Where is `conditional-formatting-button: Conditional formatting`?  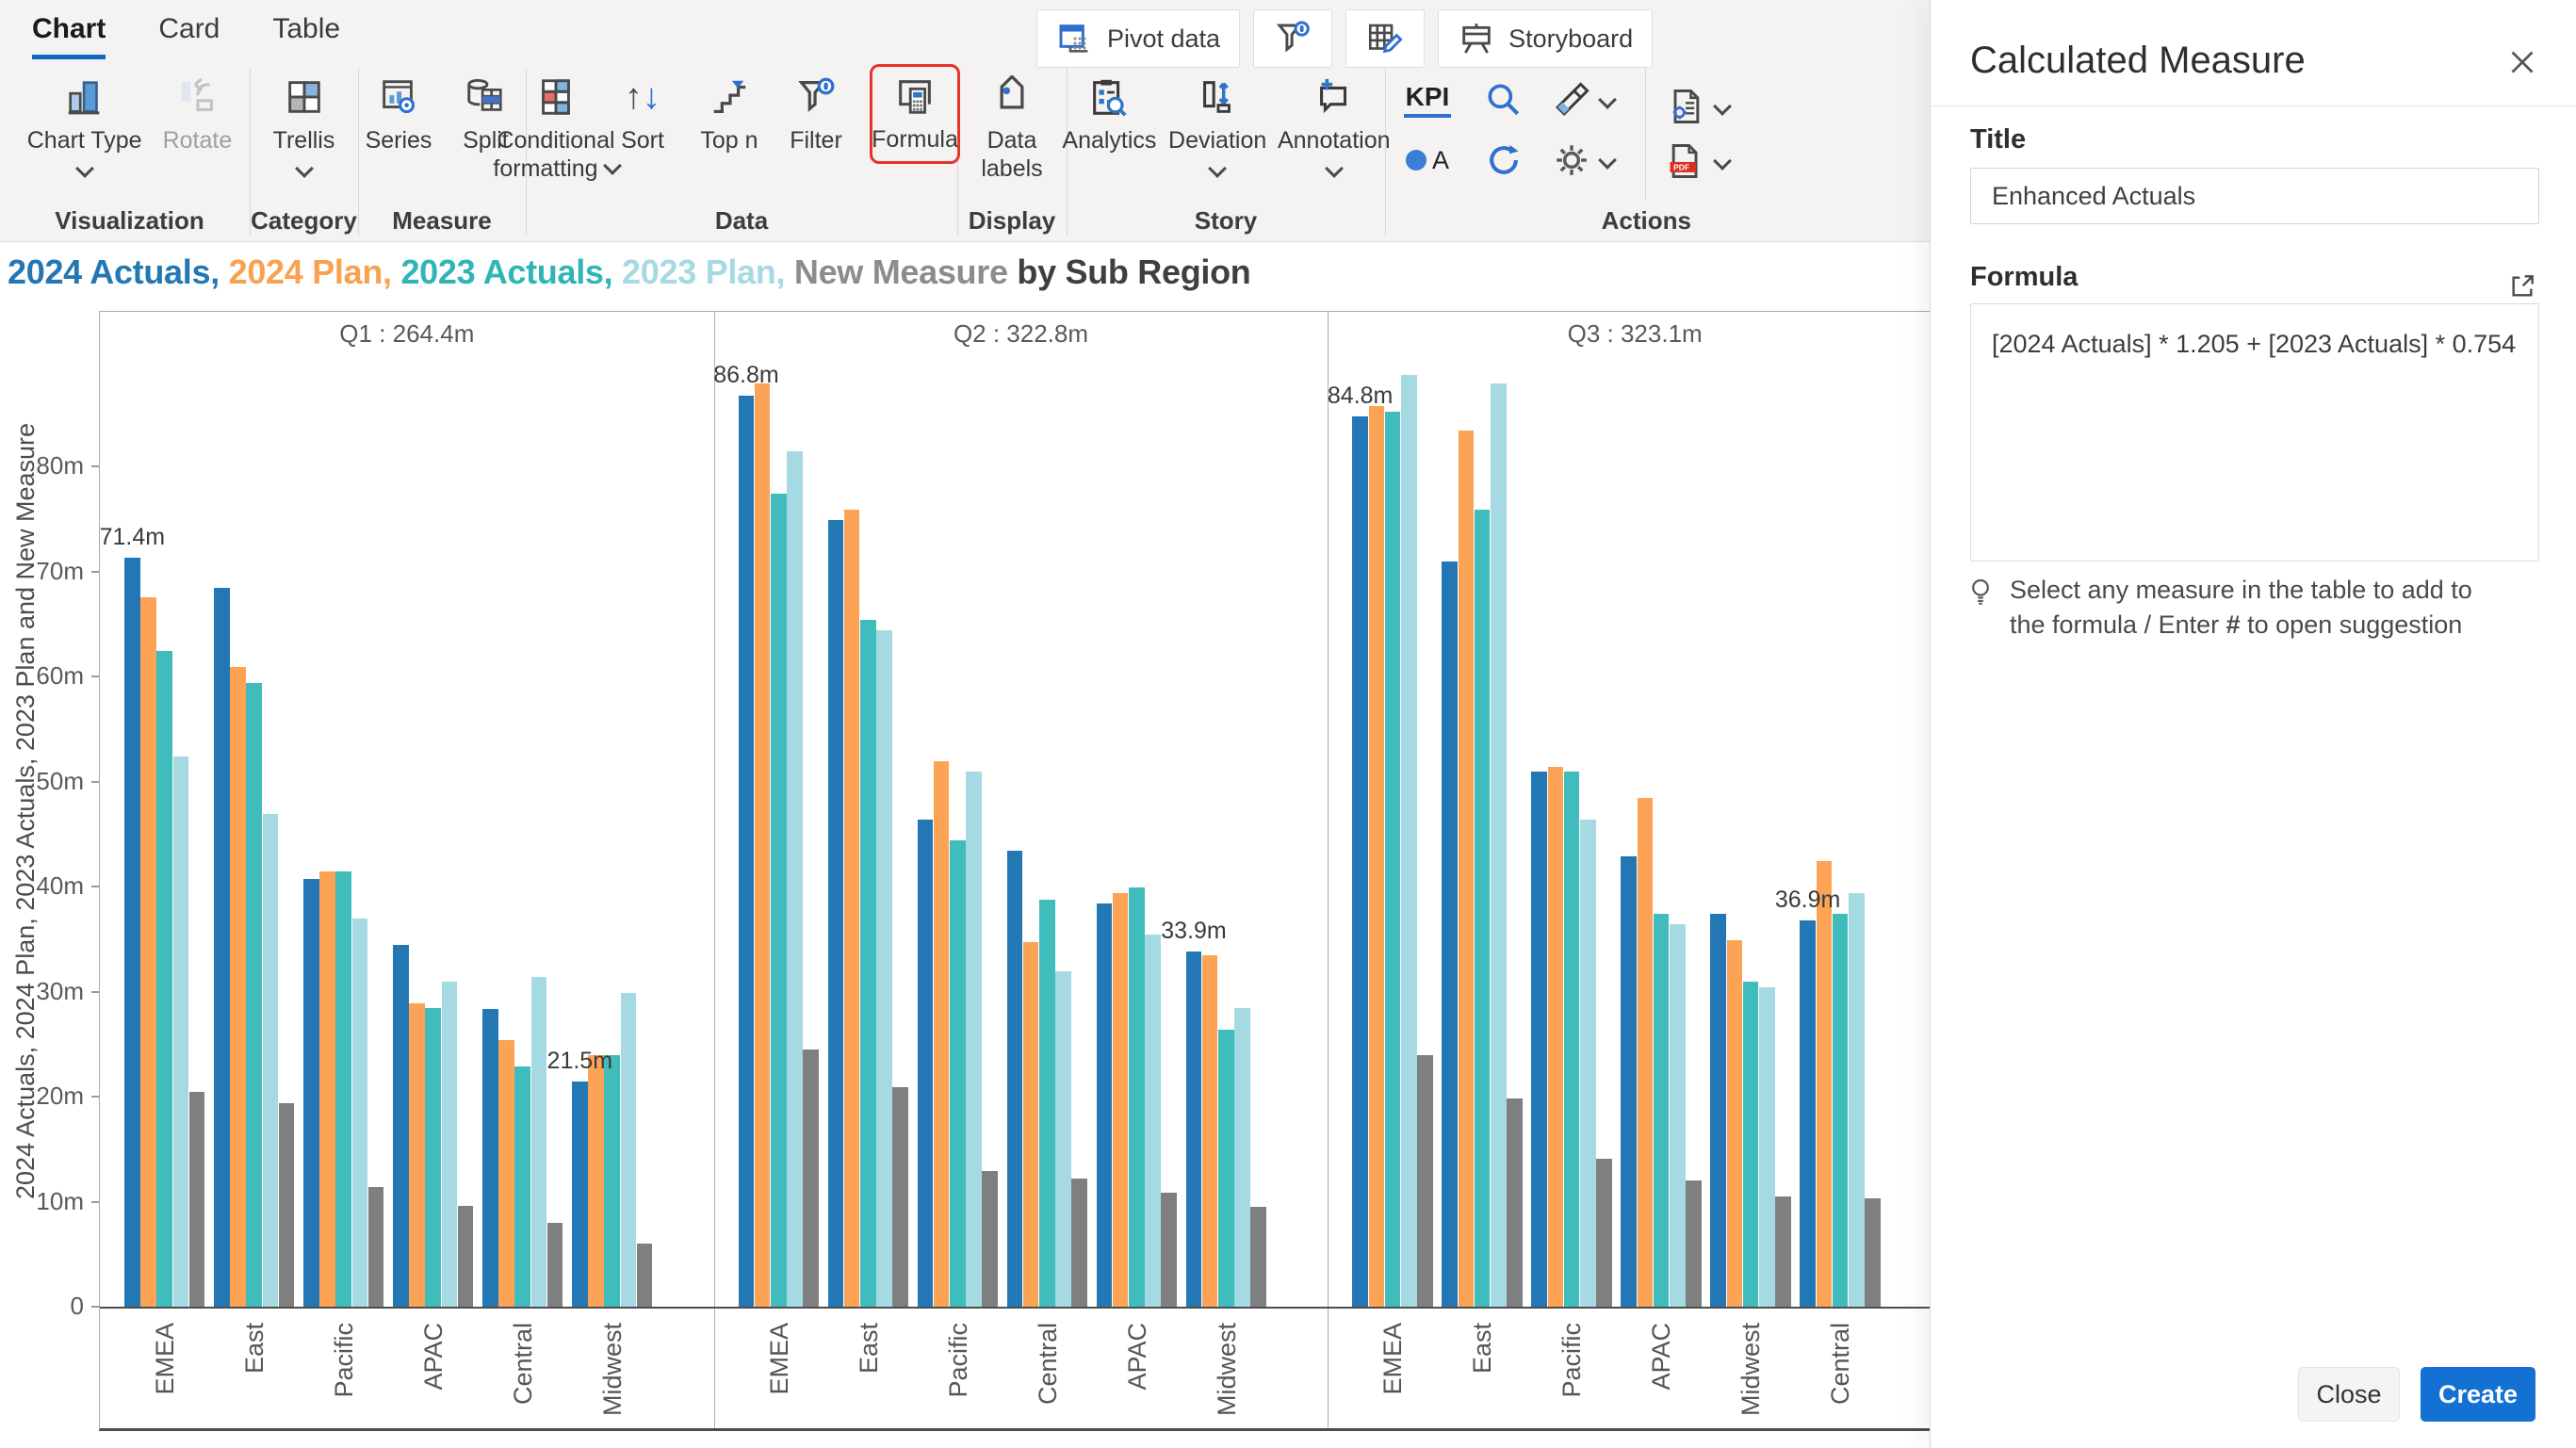 conditional-formatting-button: Conditional formatting is located at coordinates (557, 126).